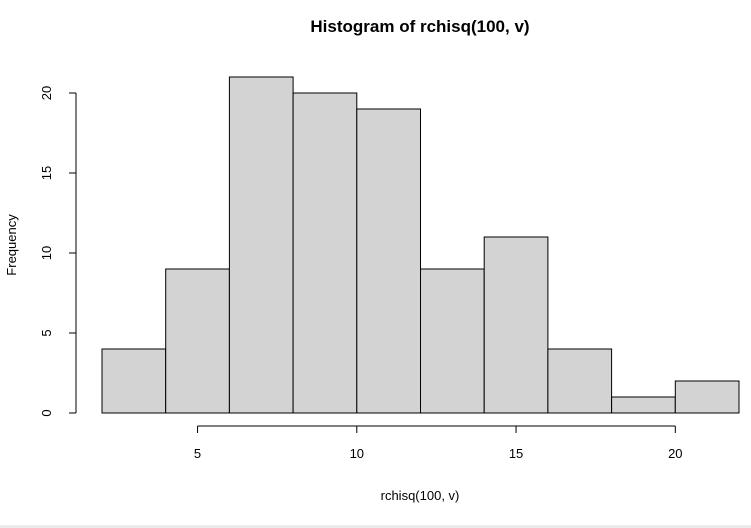 The image size is (751, 528). What do you see at coordinates (419, 26) in the screenshot?
I see `chart-title: Histogram of rchisq(100, v)` at bounding box center [419, 26].